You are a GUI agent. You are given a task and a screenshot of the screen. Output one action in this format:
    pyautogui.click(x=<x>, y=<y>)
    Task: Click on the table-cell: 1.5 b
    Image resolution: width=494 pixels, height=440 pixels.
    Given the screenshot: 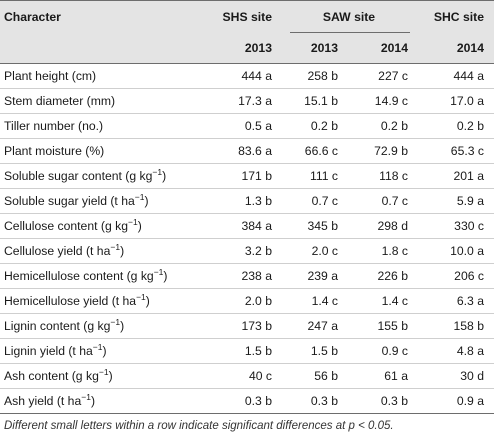 What is the action you would take?
    pyautogui.click(x=234, y=351)
    